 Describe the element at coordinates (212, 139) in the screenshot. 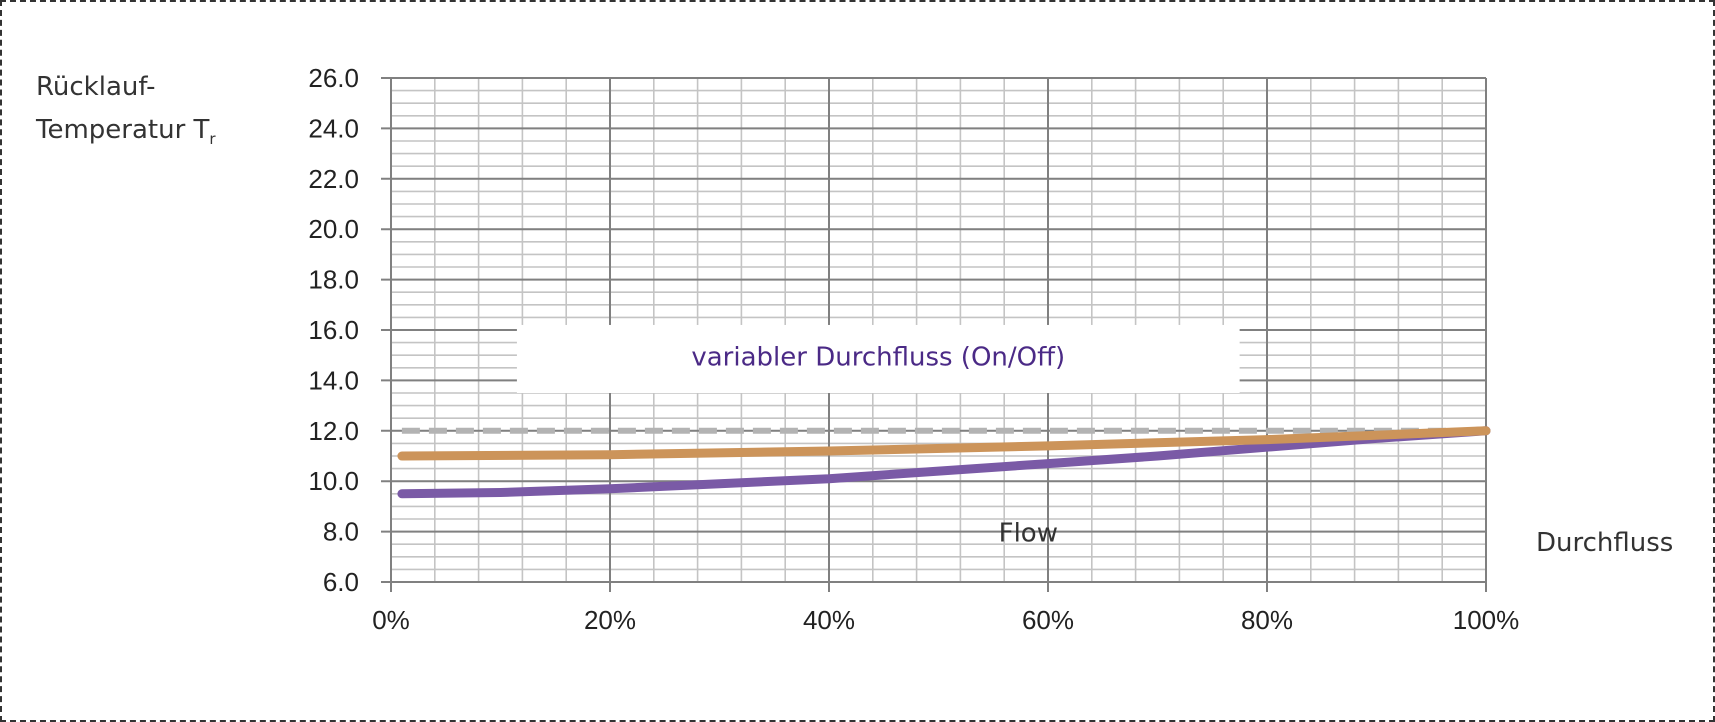

I see `y-axis-title-subscript: r` at that location.